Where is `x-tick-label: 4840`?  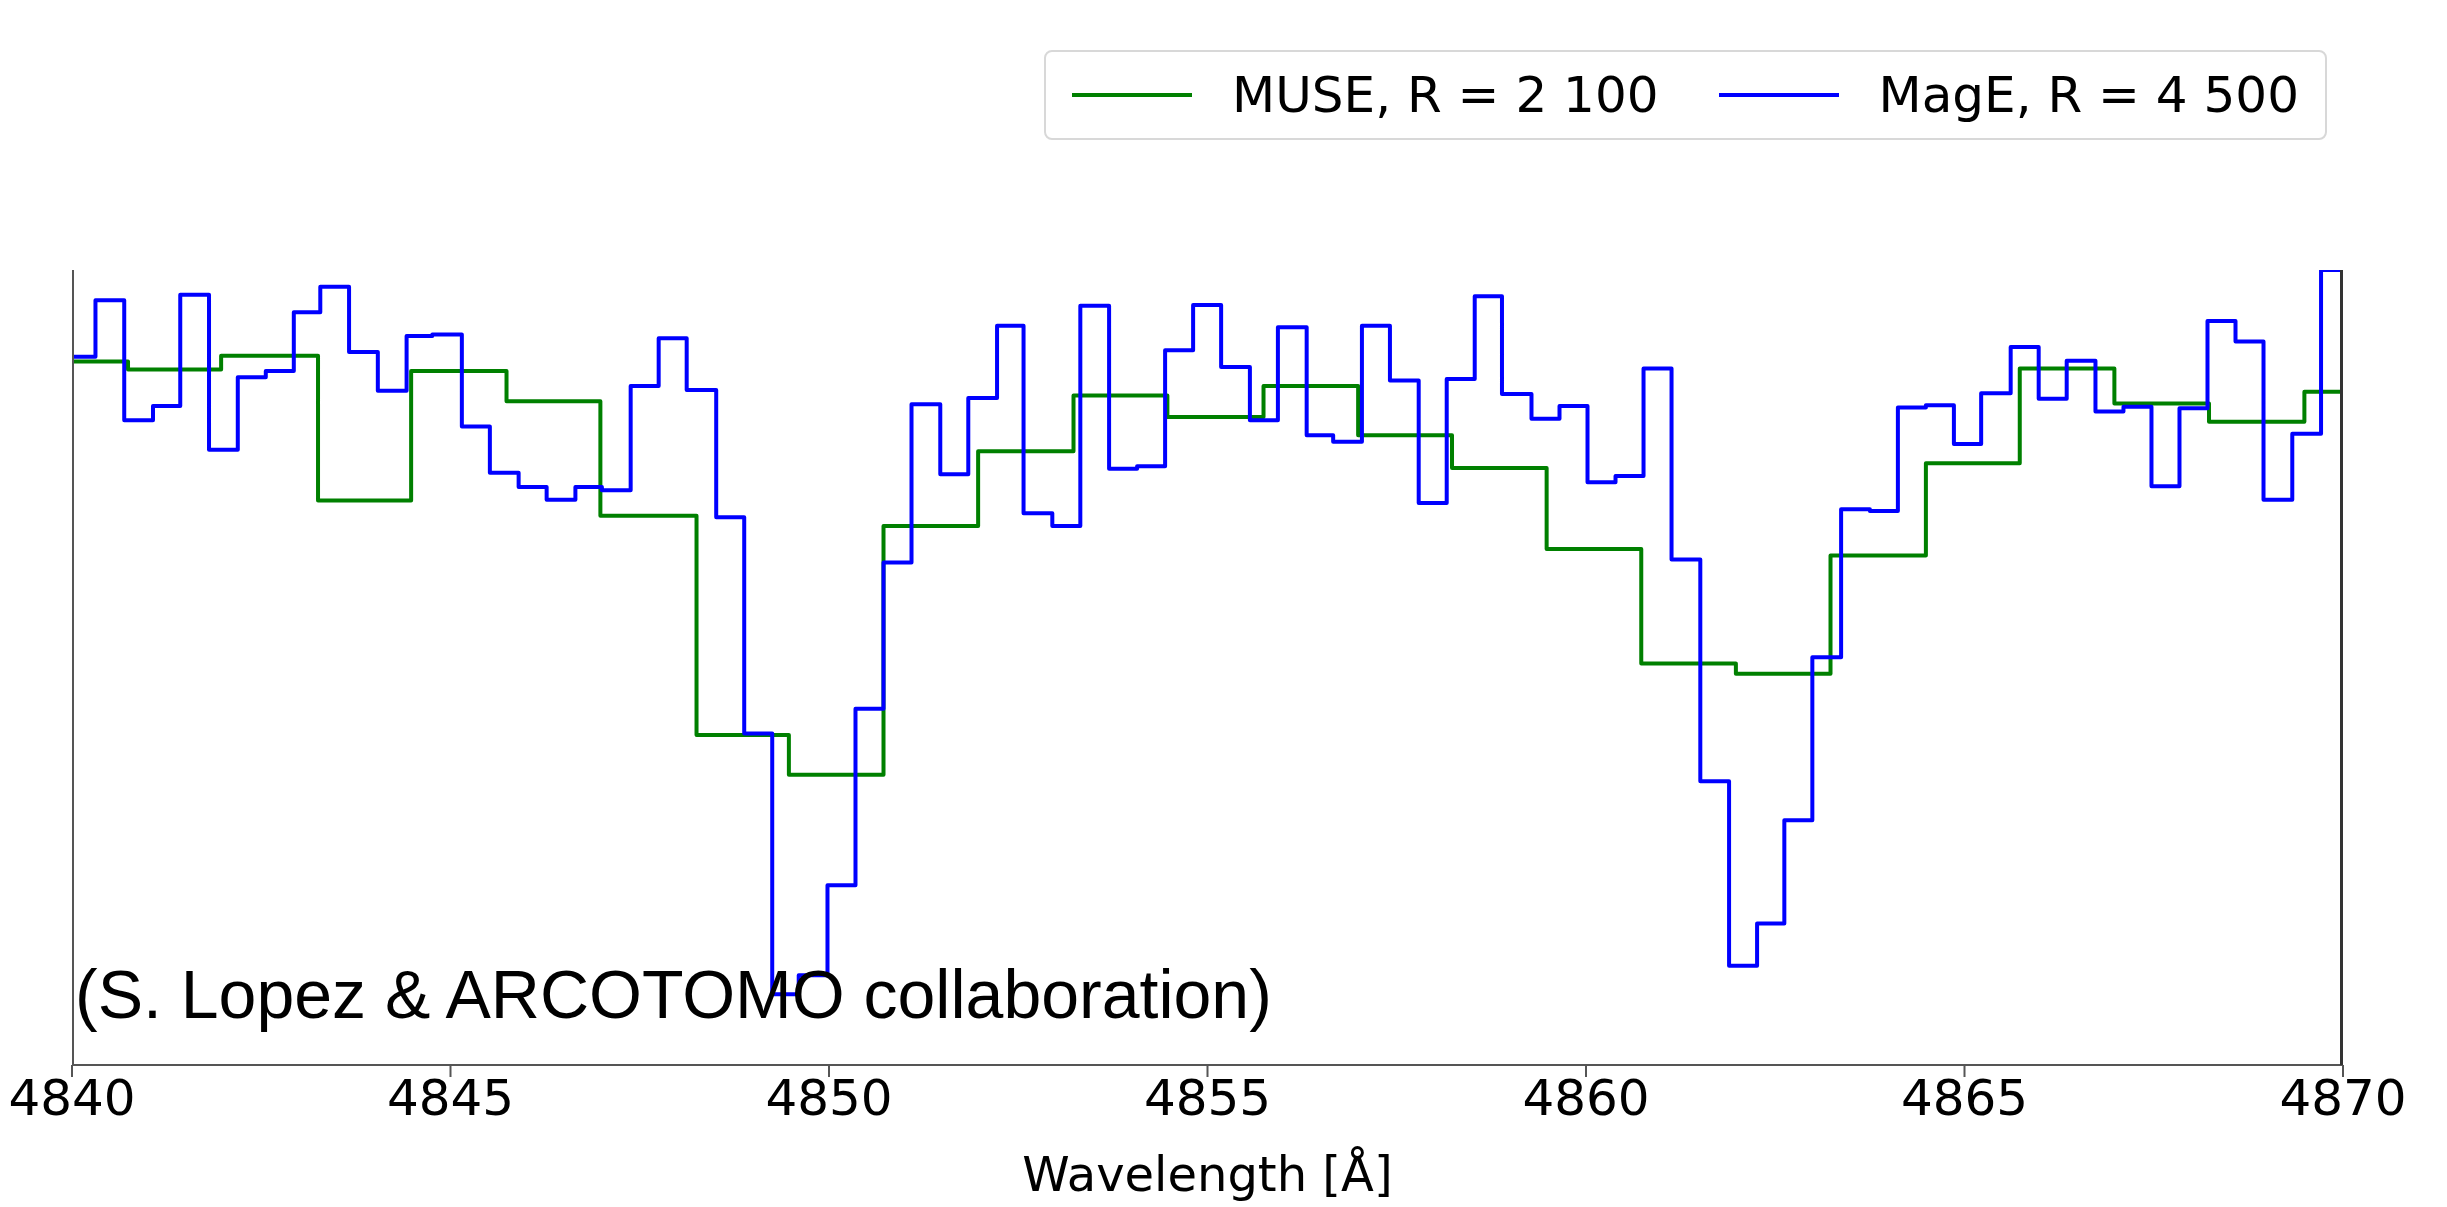
x-tick-label: 4840 is located at coordinates (72, 1097).